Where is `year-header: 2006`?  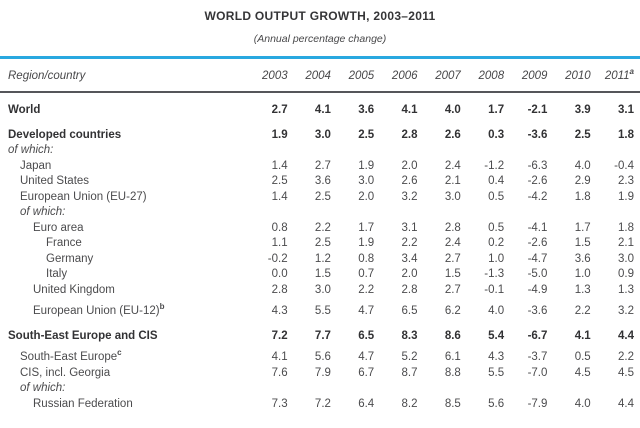 year-header: 2006 is located at coordinates (404, 76).